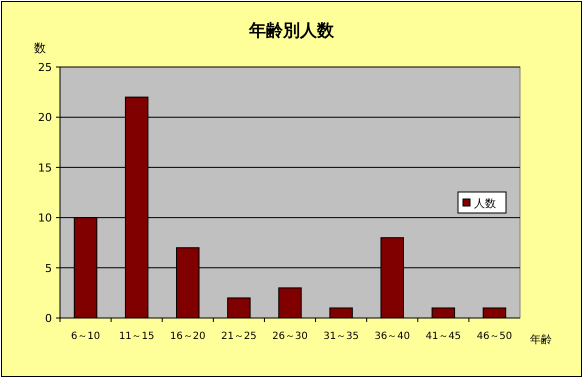 The height and width of the screenshot is (378, 583). What do you see at coordinates (40, 48) in the screenshot?
I see `y-axis-title: 数` at bounding box center [40, 48].